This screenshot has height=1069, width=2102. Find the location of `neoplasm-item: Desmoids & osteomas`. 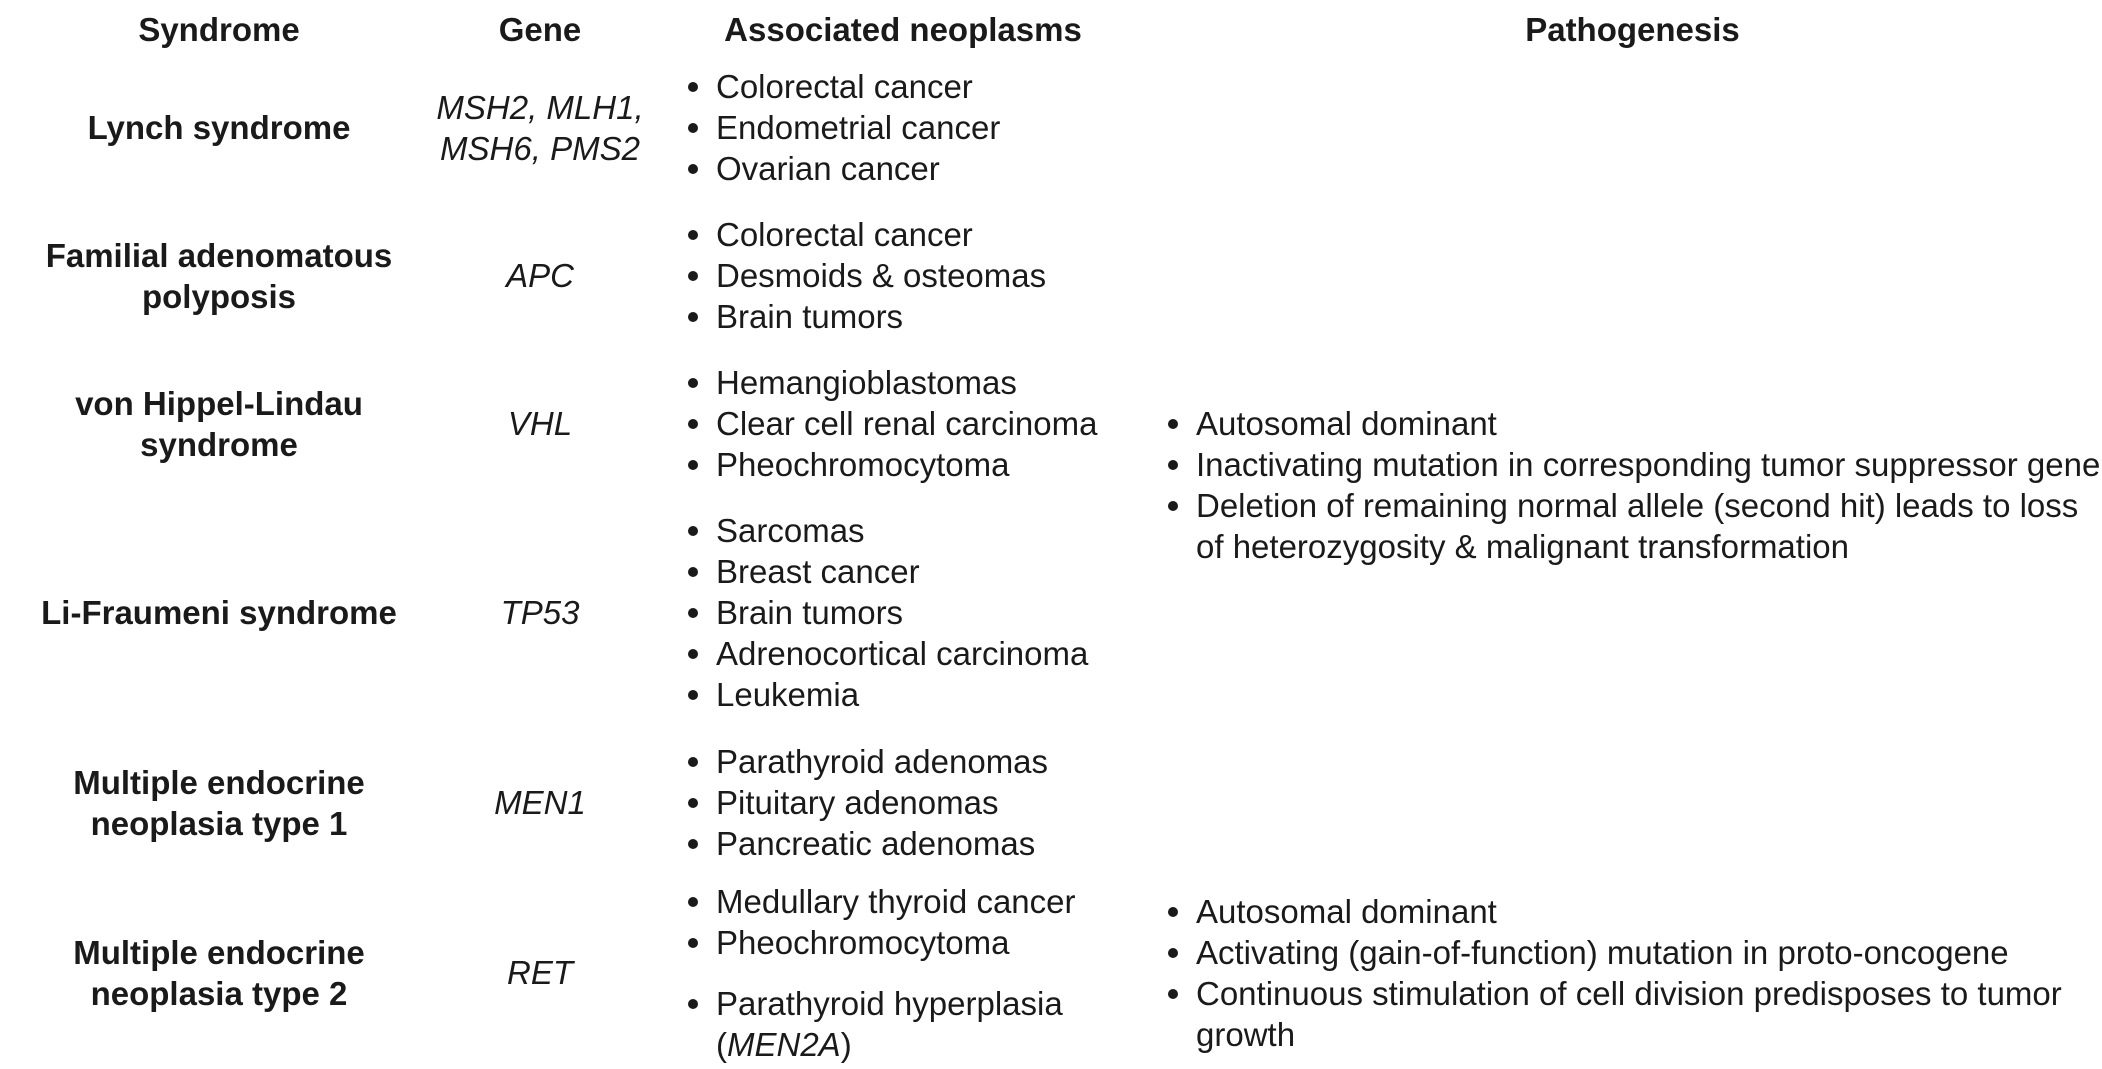

neoplasm-item: Desmoids & osteomas is located at coordinates (864, 275).